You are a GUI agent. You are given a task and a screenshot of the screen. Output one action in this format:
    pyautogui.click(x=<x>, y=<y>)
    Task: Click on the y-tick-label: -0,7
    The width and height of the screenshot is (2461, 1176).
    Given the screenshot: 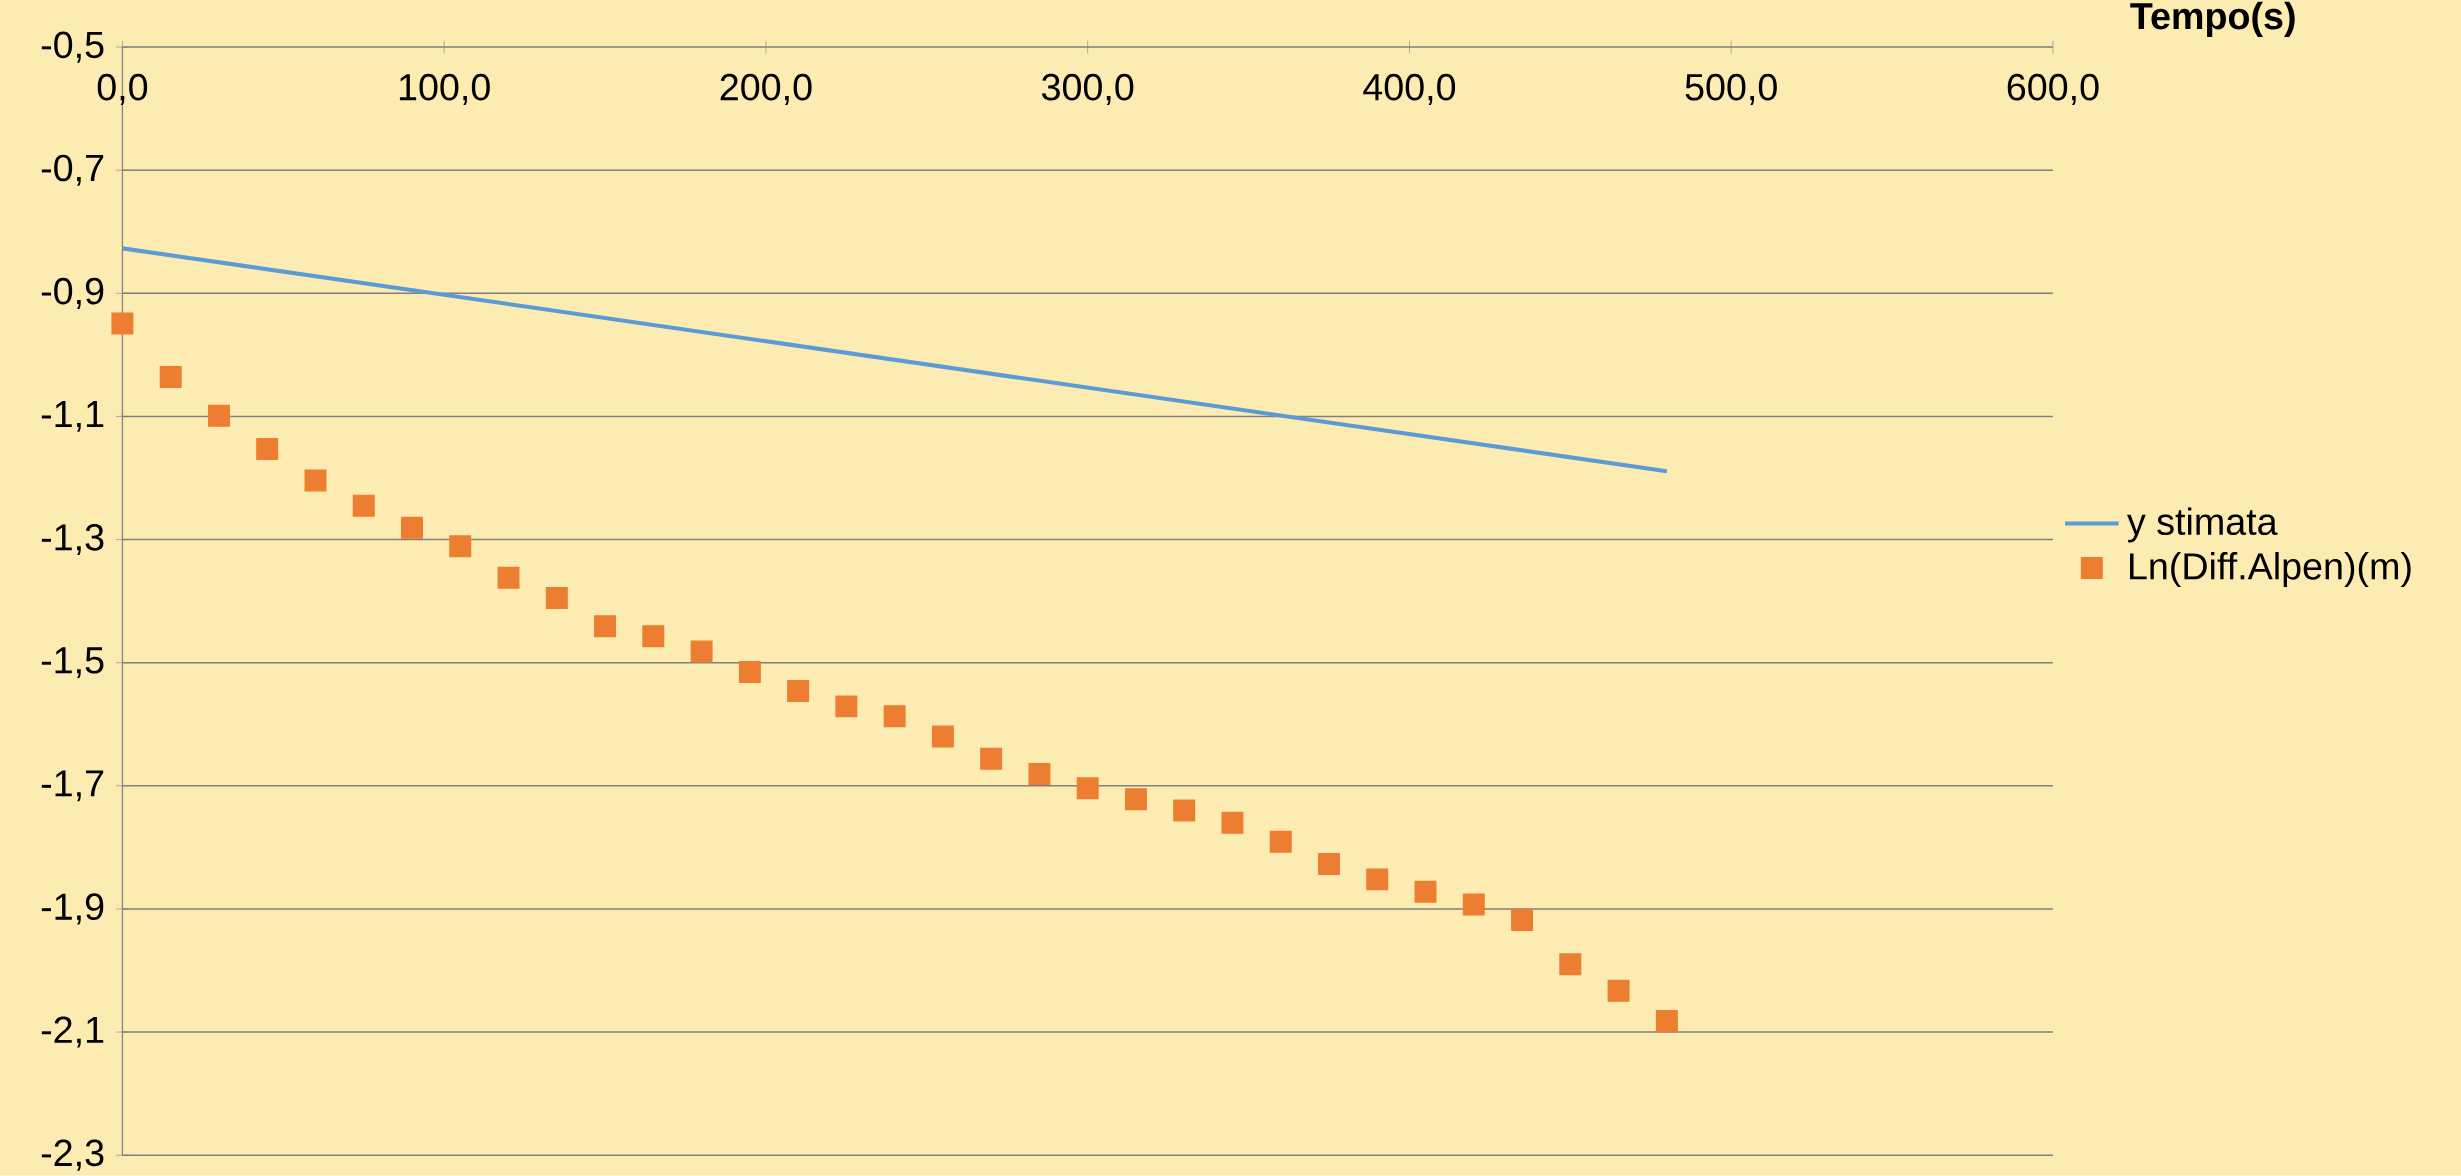 What is the action you would take?
    pyautogui.click(x=72, y=170)
    